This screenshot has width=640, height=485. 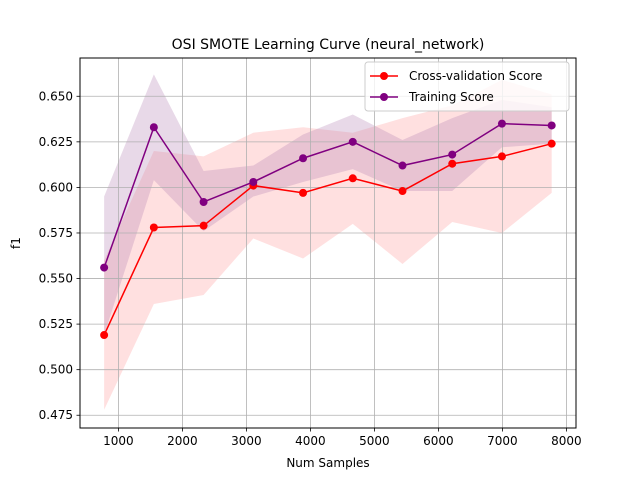 I want to click on x-tick-label: 6000, so click(x=438, y=441).